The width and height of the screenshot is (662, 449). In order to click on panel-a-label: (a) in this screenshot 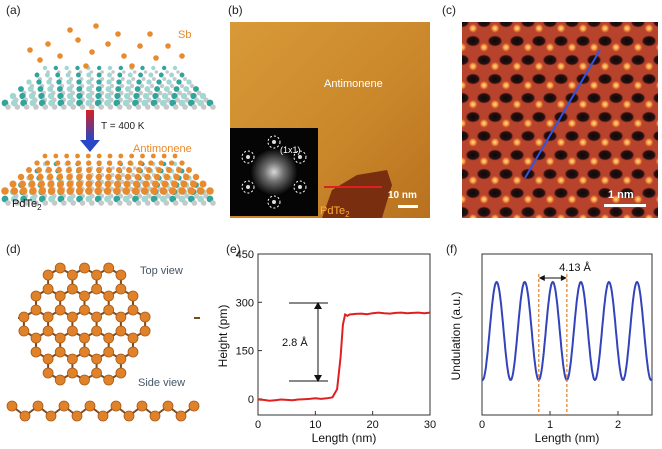, I will do `click(13, 10)`.